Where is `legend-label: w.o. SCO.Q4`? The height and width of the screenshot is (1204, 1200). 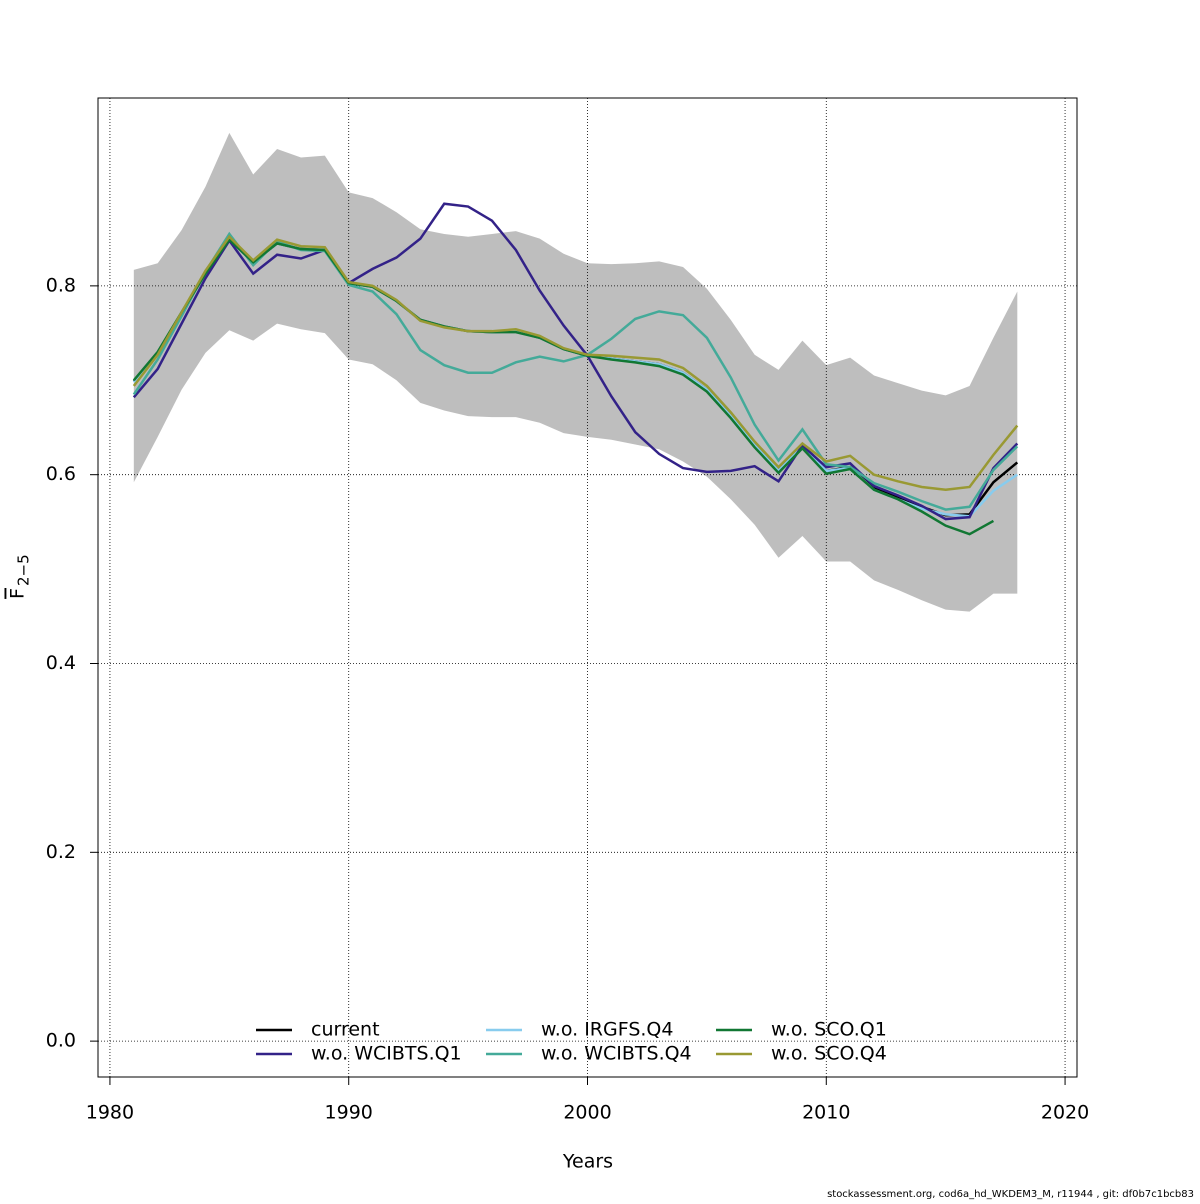
legend-label: w.o. SCO.Q4 is located at coordinates (829, 1054).